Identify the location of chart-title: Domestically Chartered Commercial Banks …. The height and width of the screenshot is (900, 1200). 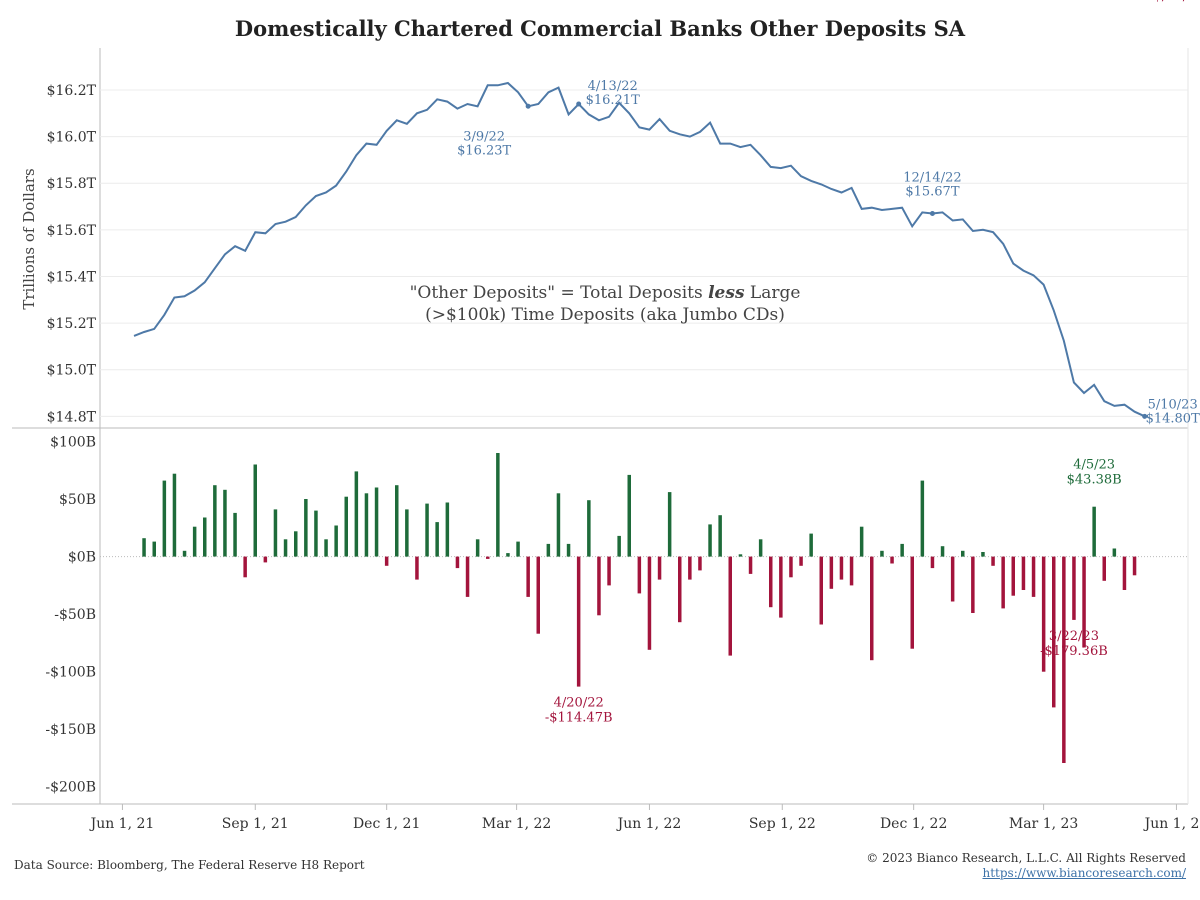
(600, 28).